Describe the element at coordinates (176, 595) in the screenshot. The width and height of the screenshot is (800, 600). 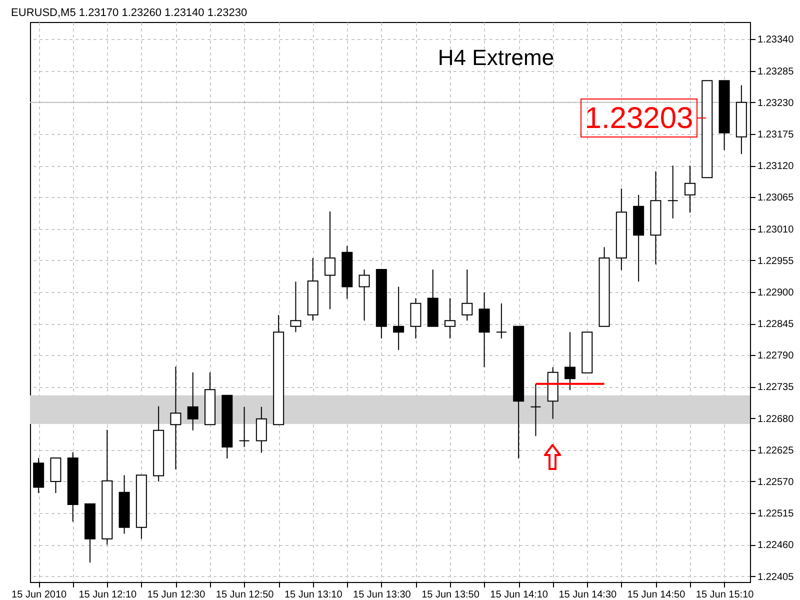
I see `x-tick-label: 15 Jun 12:30` at that location.